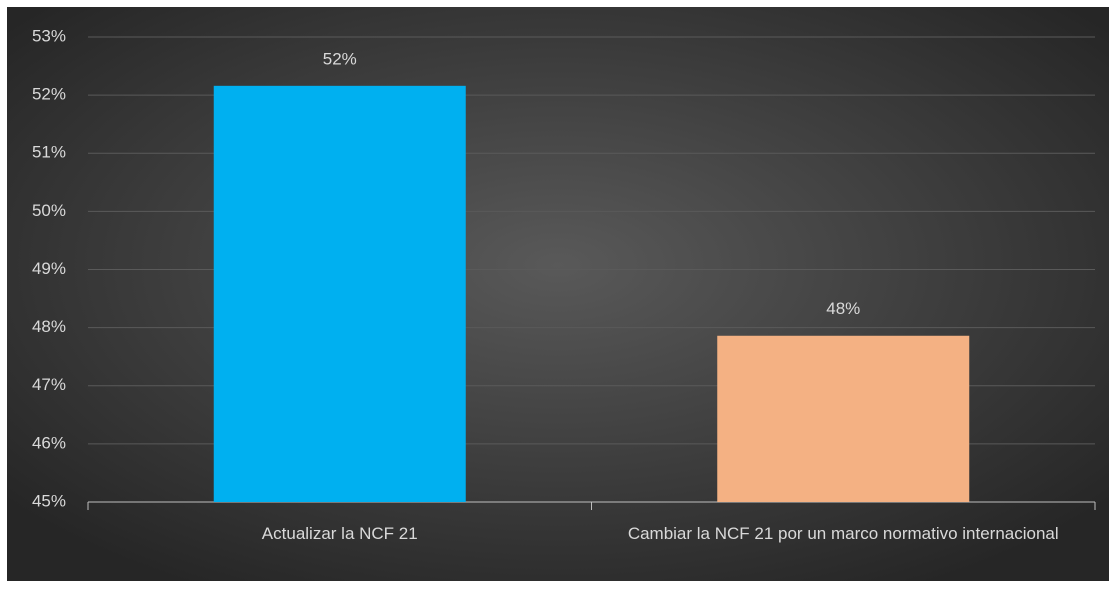 This screenshot has width=1114, height=590. Describe the element at coordinates (49, 152) in the screenshot. I see `y-tick-label: 51%` at that location.